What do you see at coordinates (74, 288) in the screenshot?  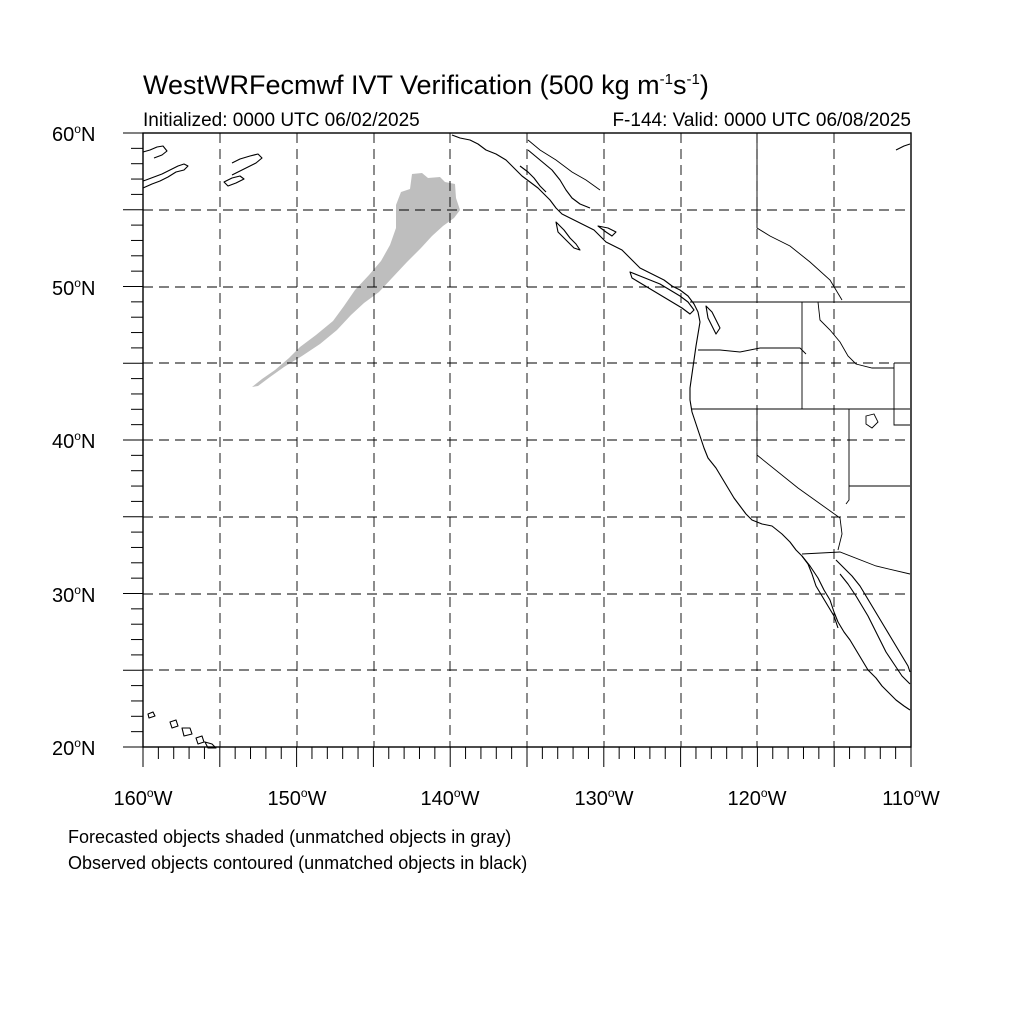 I see `lat-label-50: 50oN` at bounding box center [74, 288].